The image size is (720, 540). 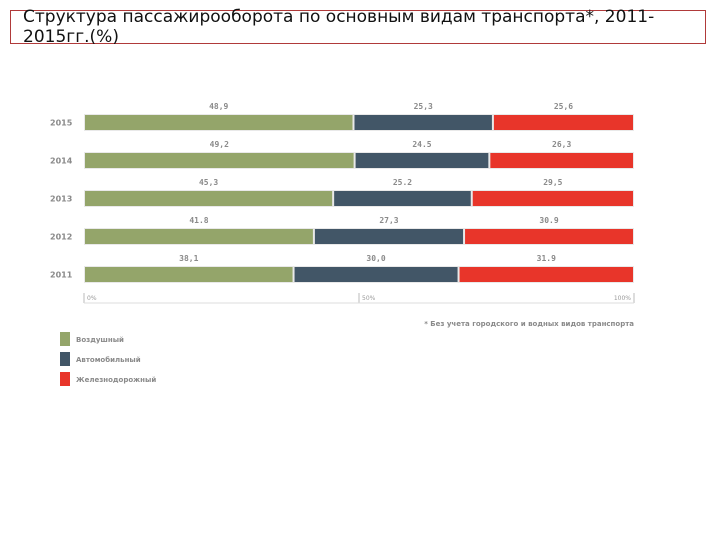 What do you see at coordinates (622, 298) in the screenshot?
I see `axis-tick-label-2: 100%` at bounding box center [622, 298].